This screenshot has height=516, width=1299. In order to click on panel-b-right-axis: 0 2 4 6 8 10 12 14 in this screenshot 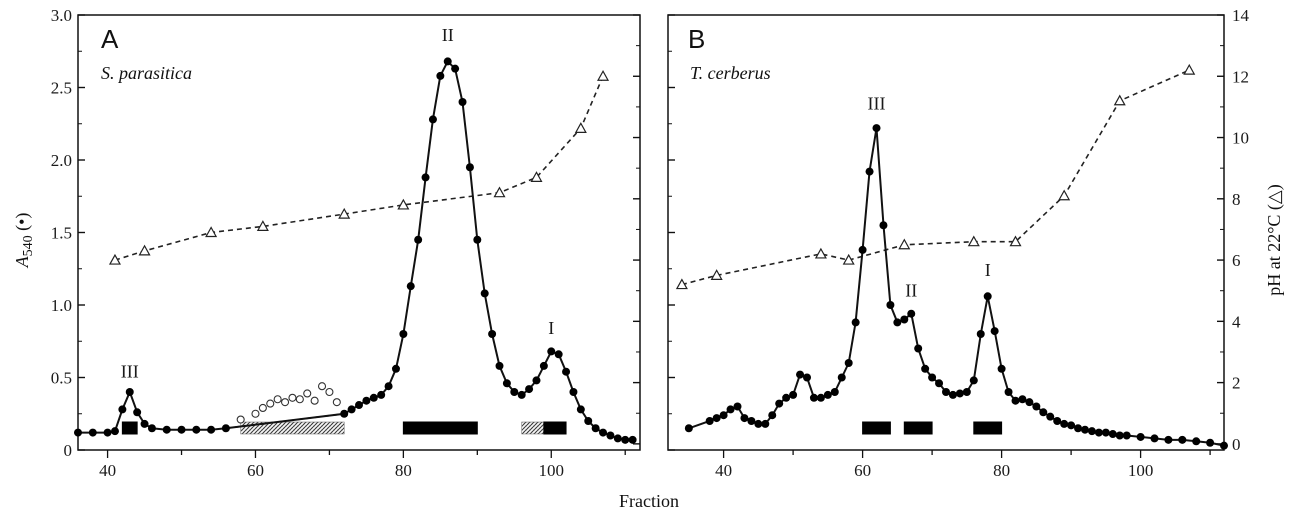, I will do `click(1233, 230)`.